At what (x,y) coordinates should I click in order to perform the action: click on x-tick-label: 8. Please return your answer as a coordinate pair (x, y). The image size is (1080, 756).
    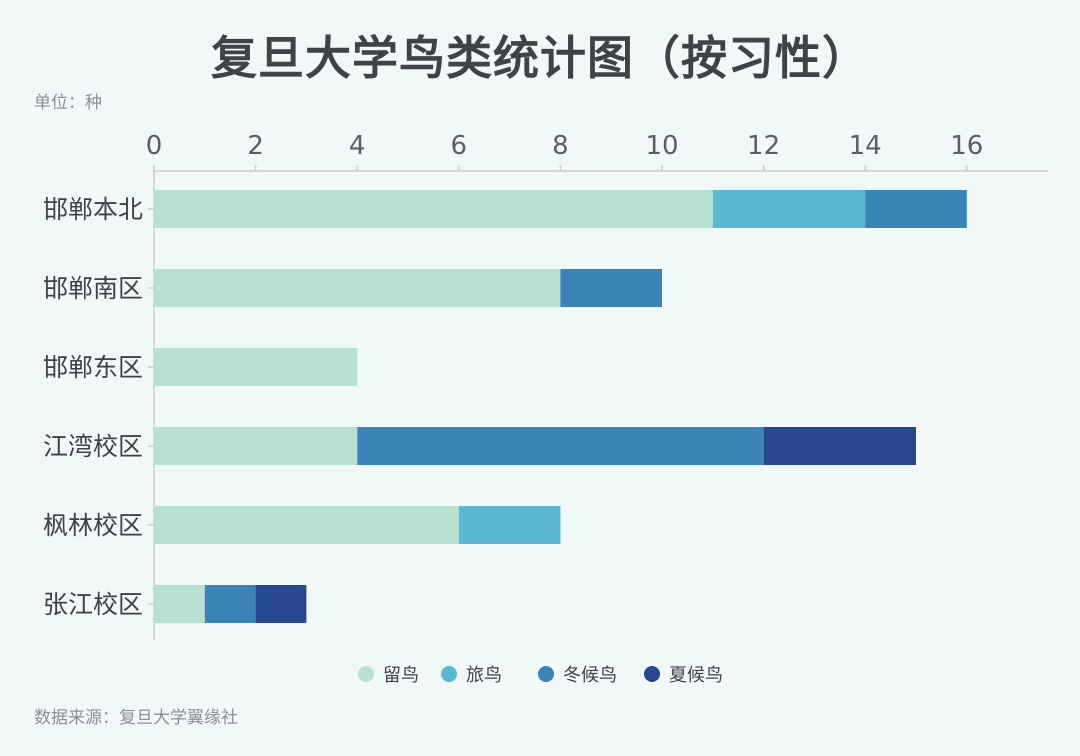
    Looking at the image, I should click on (560, 146).